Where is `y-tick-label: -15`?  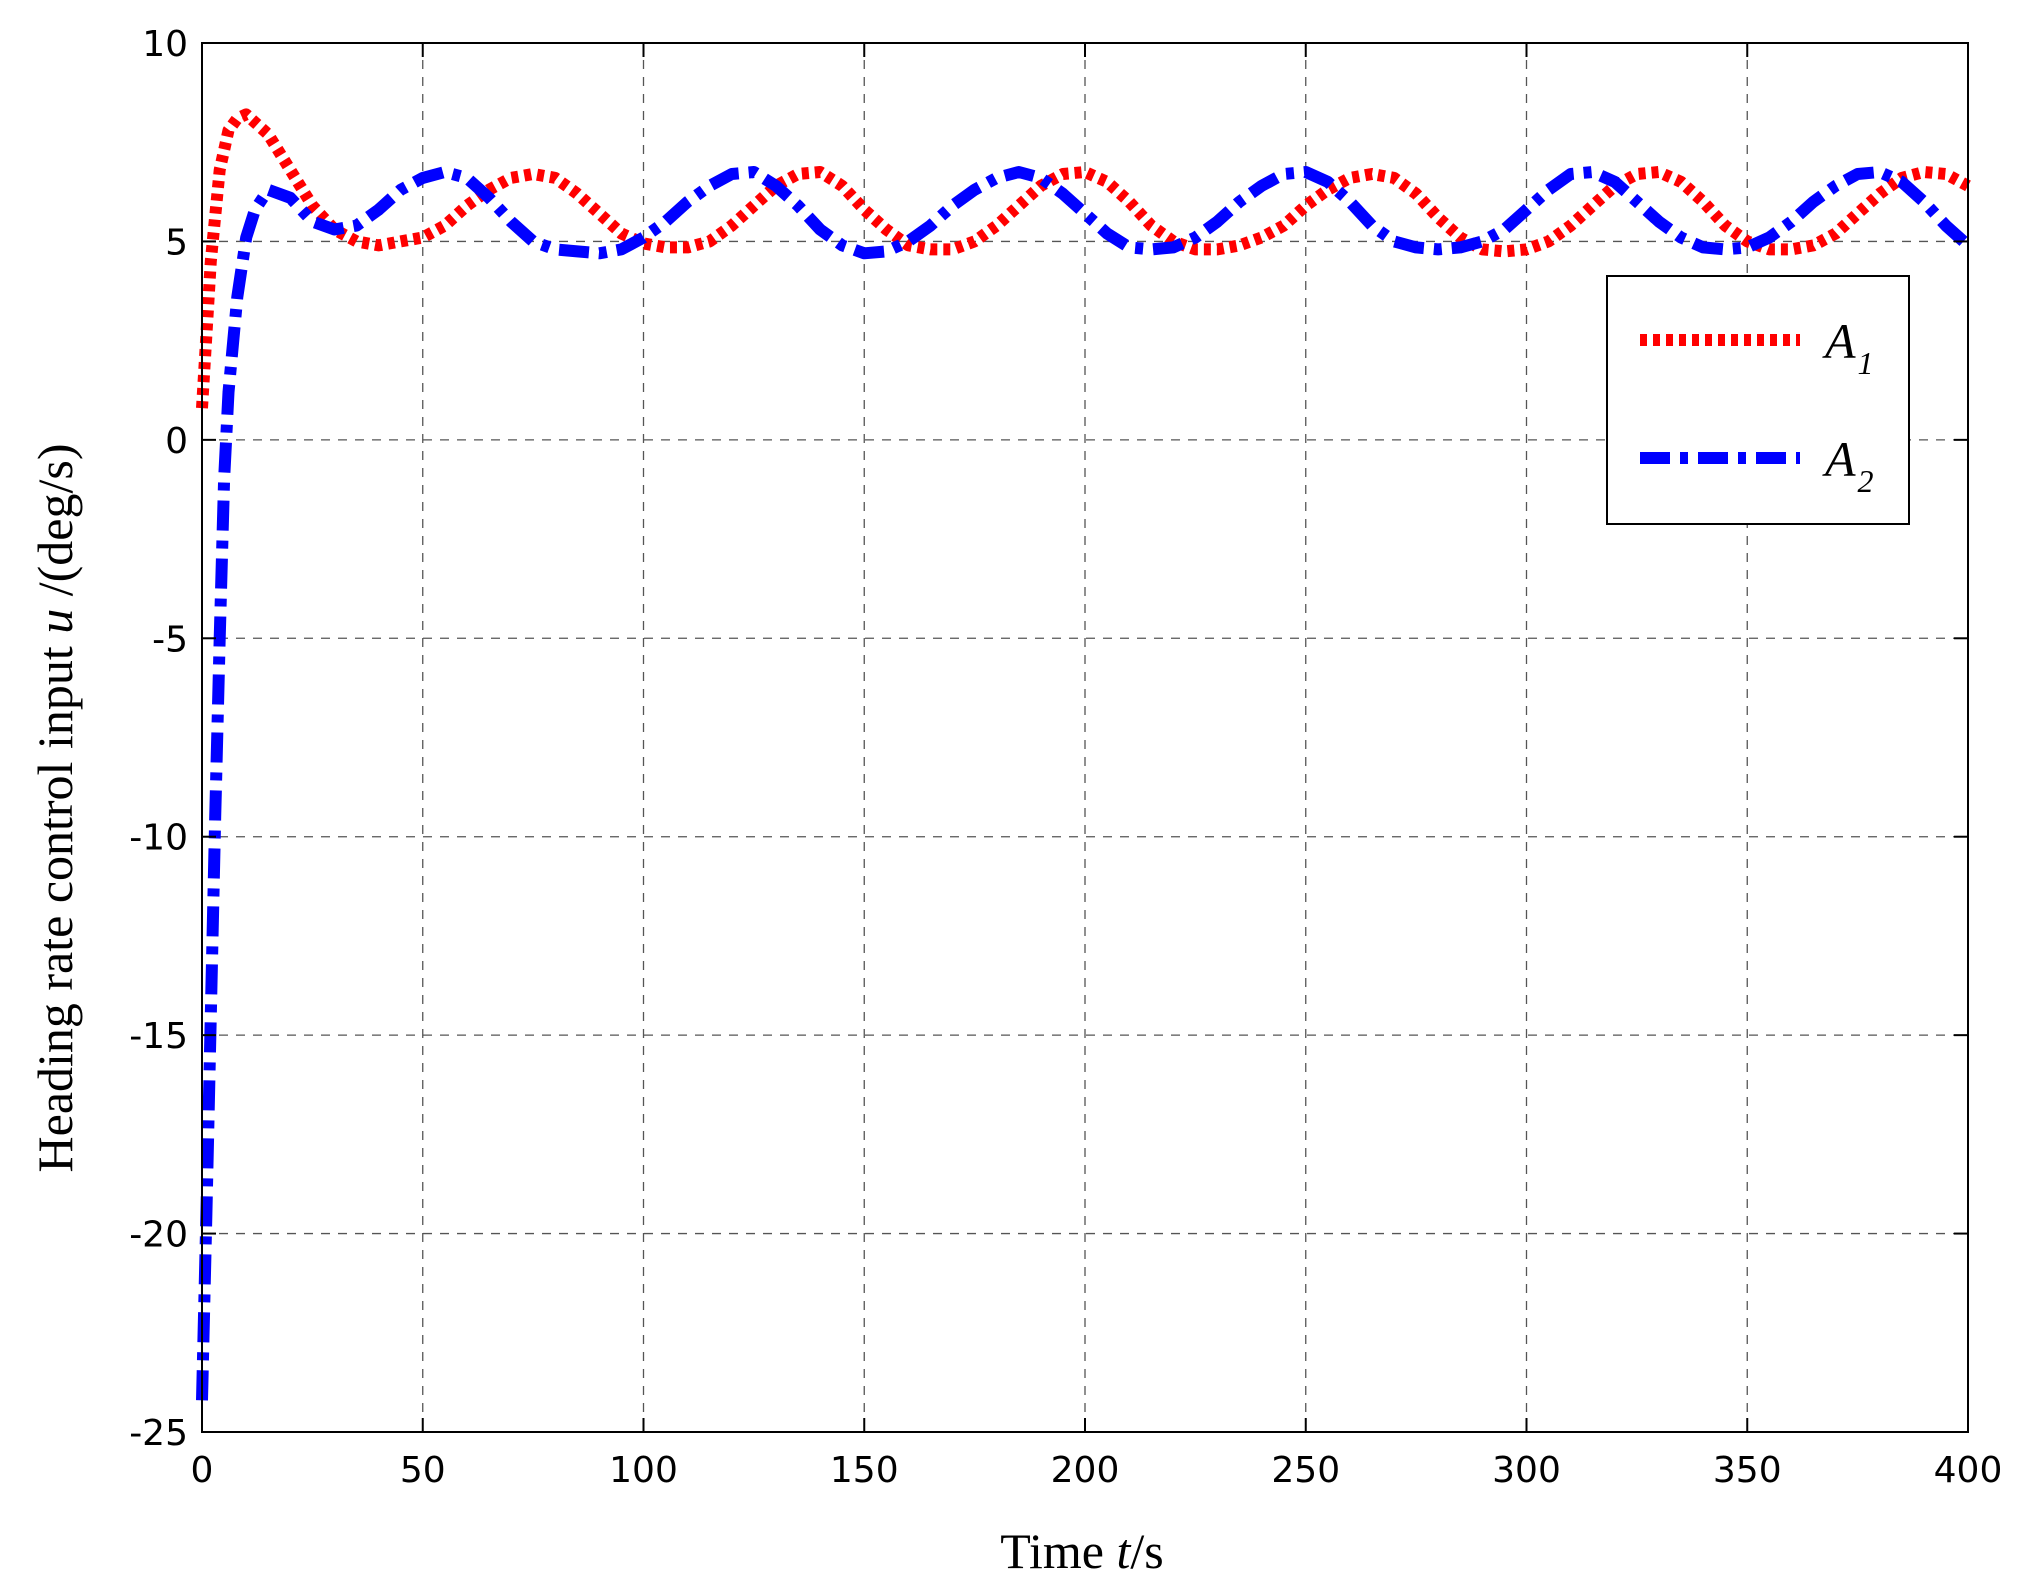
y-tick-label: -15 is located at coordinates (158, 1036).